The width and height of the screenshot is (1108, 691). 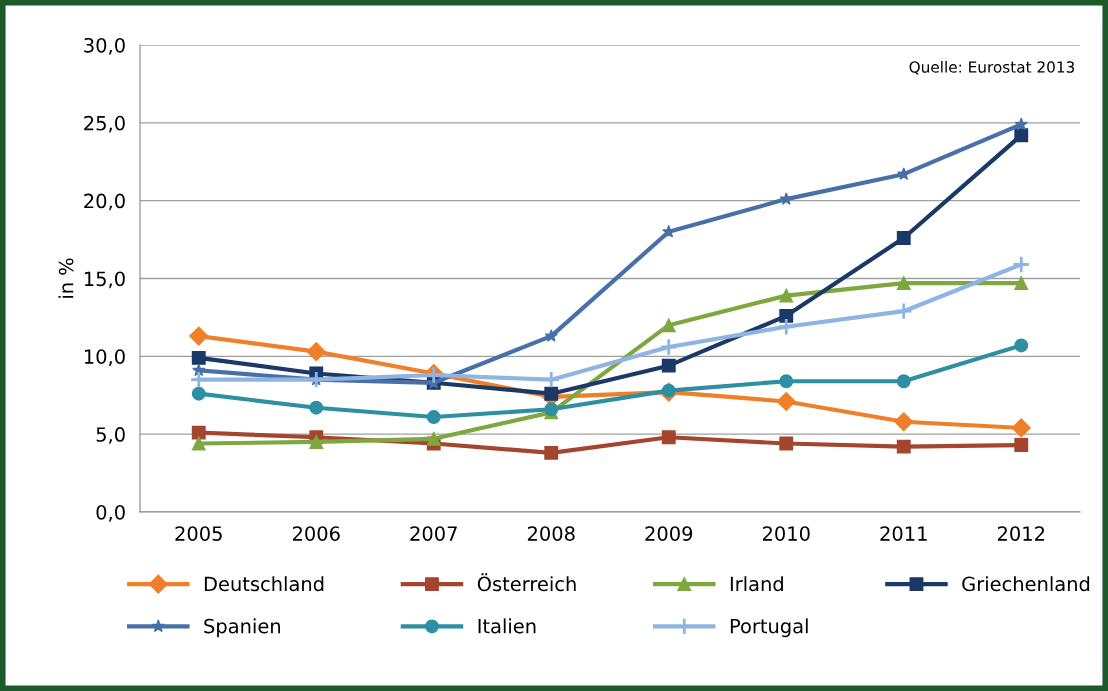 What do you see at coordinates (66, 278) in the screenshot?
I see `y-axis-title: in %` at bounding box center [66, 278].